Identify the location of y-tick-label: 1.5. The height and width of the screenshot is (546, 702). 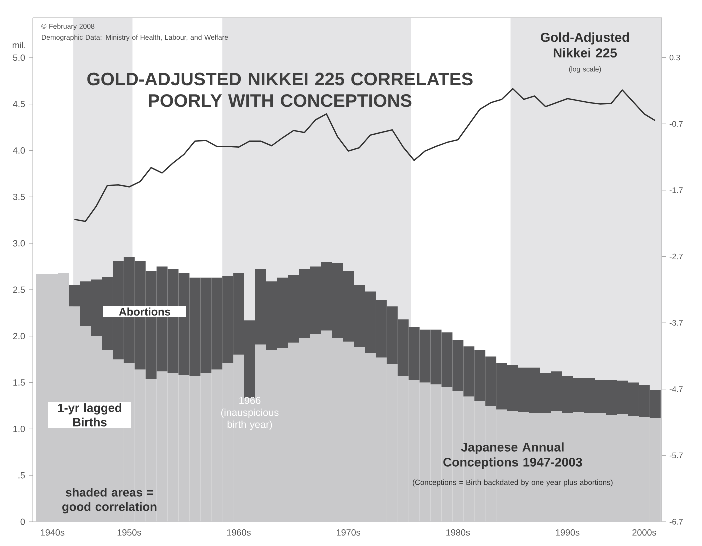
(20, 383).